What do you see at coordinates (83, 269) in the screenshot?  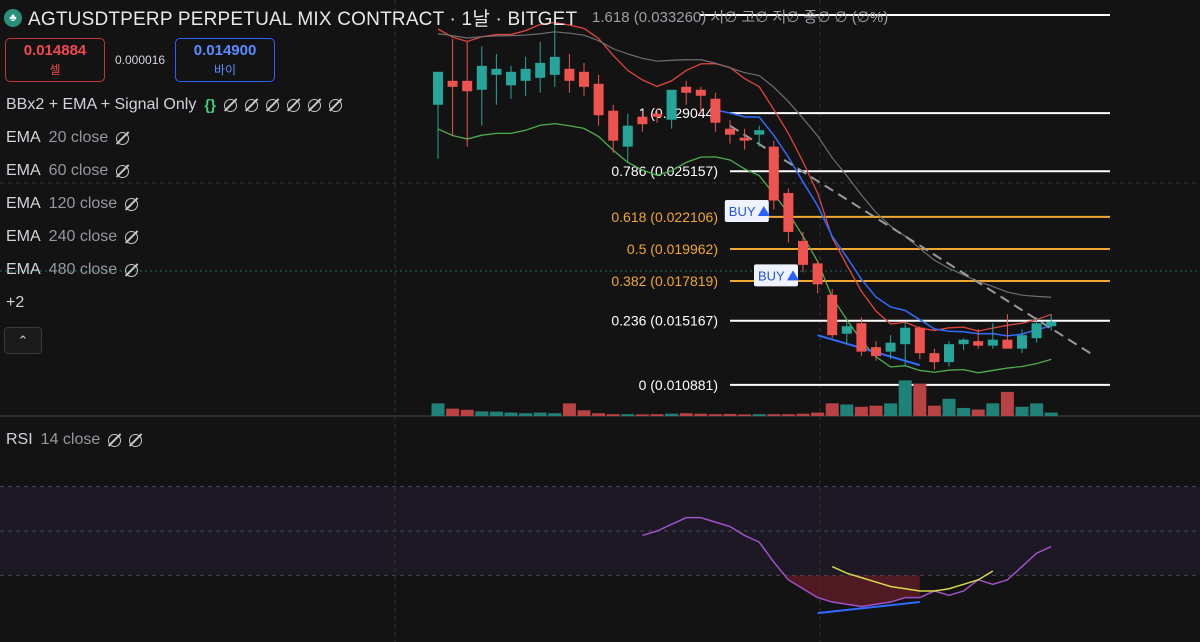 I see `indicator-params: 480 close` at bounding box center [83, 269].